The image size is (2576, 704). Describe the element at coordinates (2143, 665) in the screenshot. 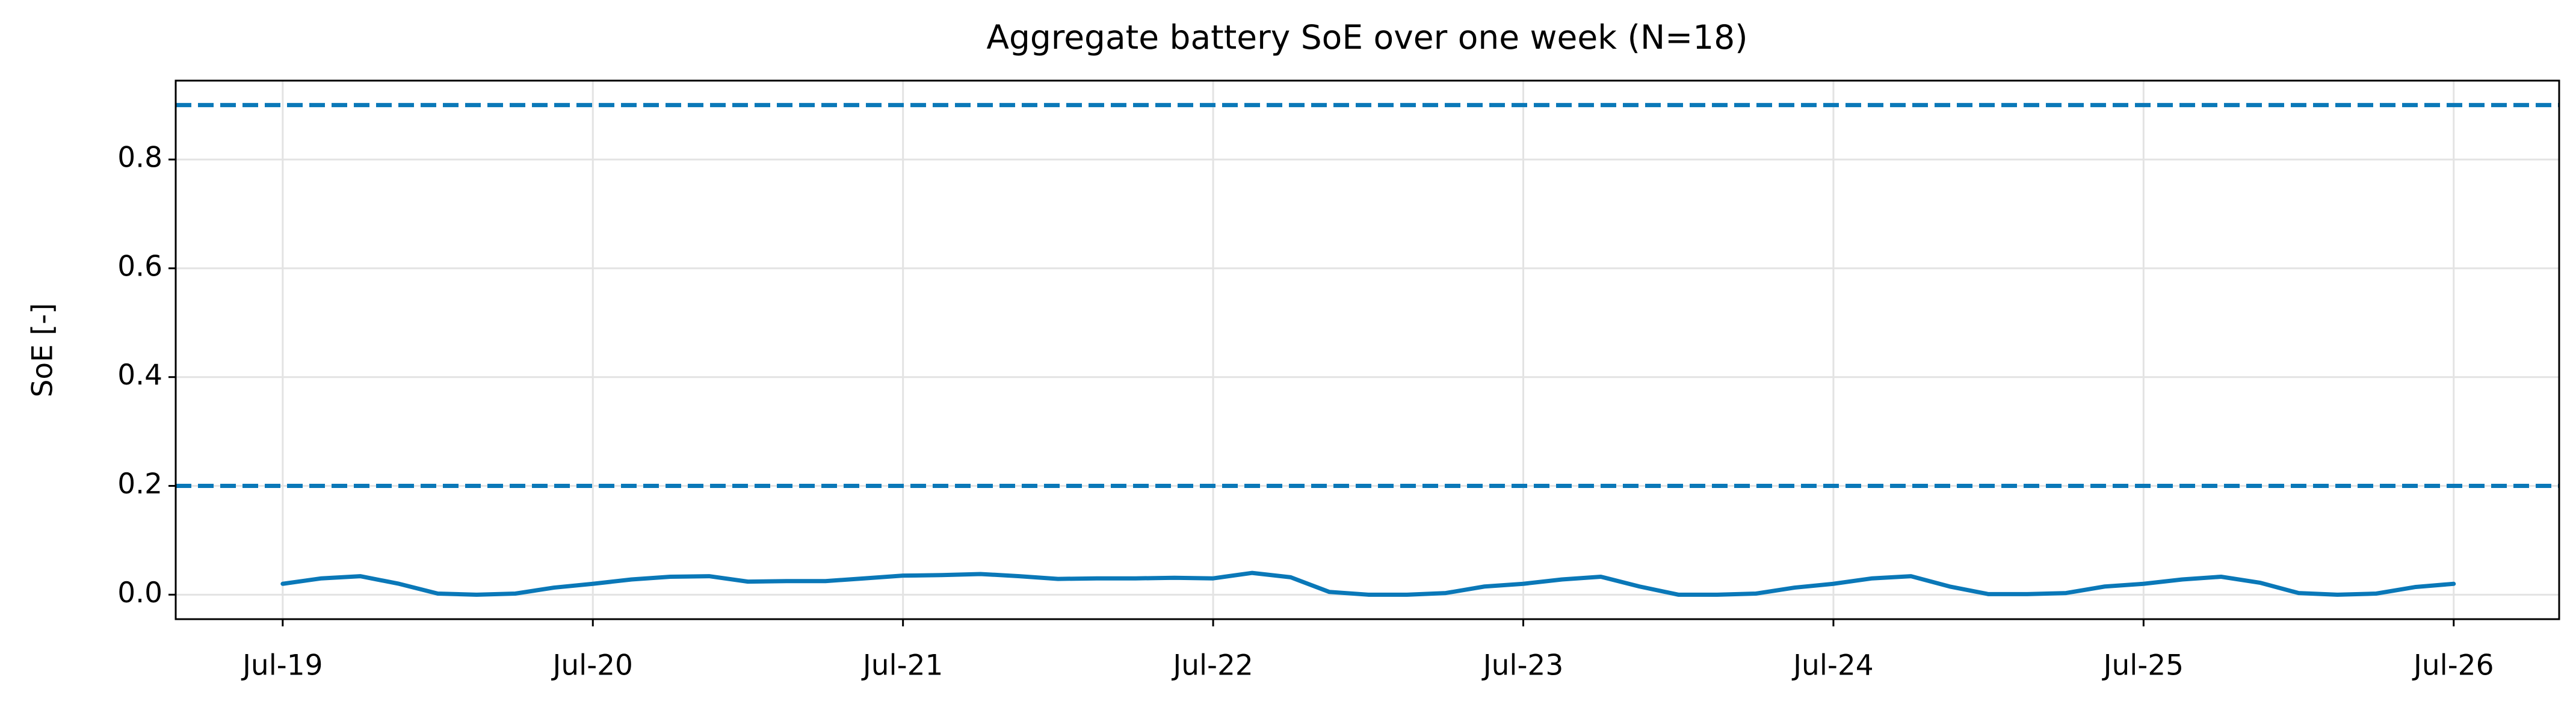

I see `x-tick-label: Jul-25` at that location.